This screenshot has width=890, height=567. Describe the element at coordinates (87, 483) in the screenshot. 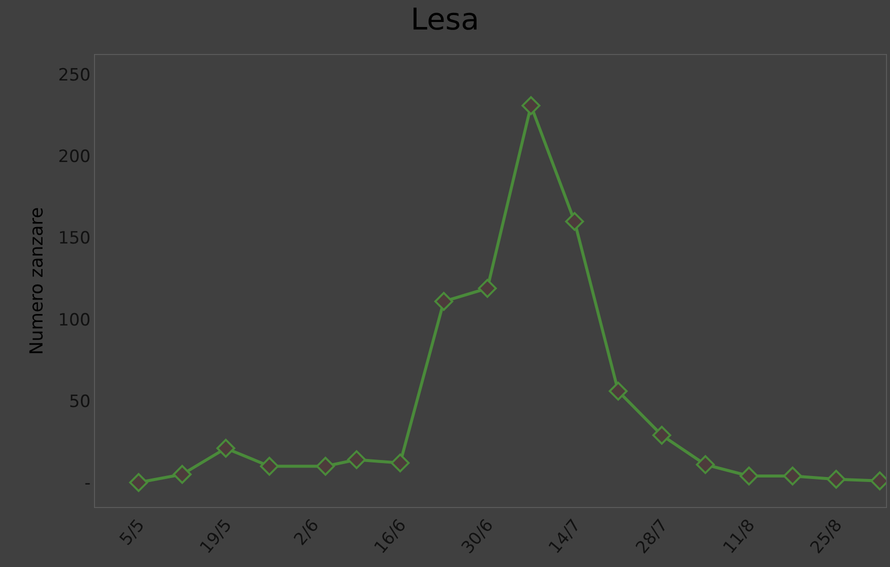

I see `y-tick-label: -` at that location.